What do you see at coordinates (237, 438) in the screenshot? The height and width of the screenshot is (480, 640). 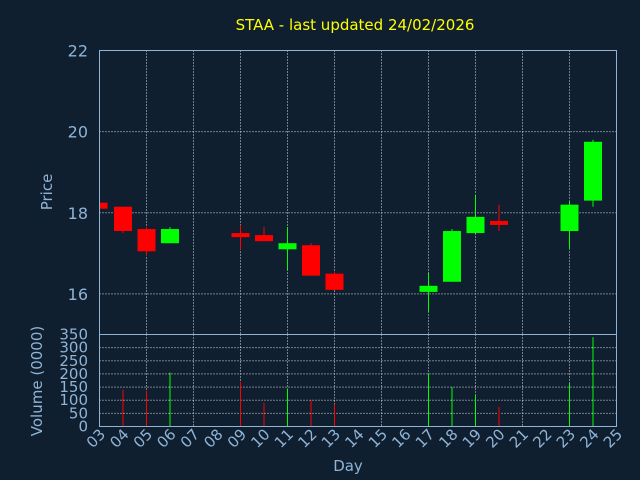 I see `x-tick-label: 09` at bounding box center [237, 438].